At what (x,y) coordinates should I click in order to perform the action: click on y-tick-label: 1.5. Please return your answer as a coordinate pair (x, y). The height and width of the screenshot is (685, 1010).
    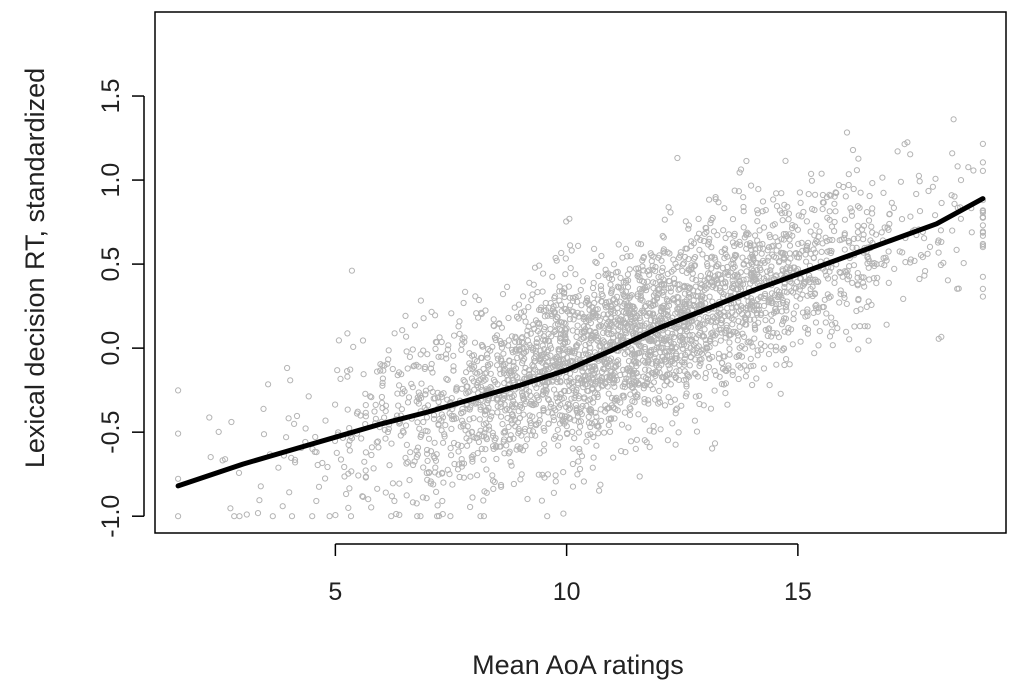
    Looking at the image, I should click on (111, 96).